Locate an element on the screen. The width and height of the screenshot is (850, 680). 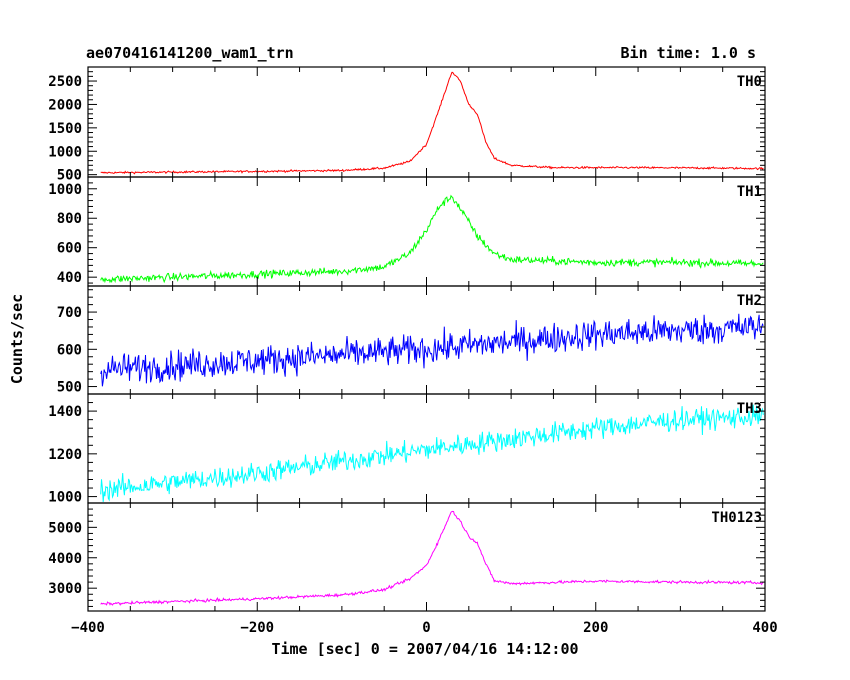
x-tick-label: 200 is located at coordinates (595, 628).